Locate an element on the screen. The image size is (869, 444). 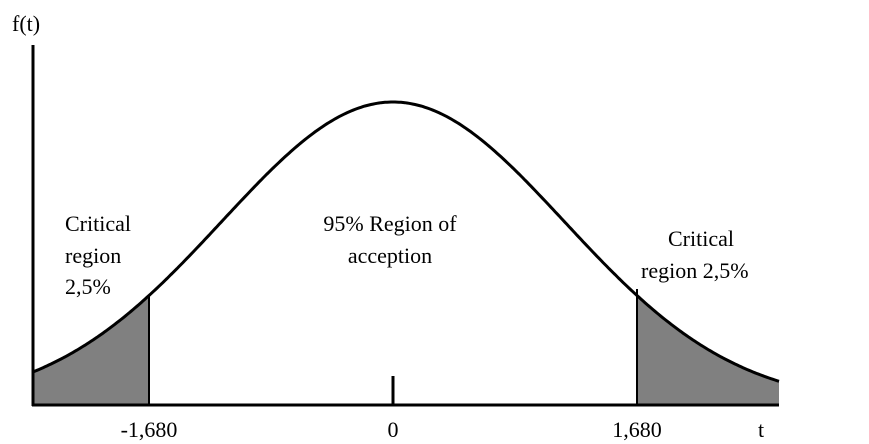
critical-region-left is located at coordinates (91, 350).